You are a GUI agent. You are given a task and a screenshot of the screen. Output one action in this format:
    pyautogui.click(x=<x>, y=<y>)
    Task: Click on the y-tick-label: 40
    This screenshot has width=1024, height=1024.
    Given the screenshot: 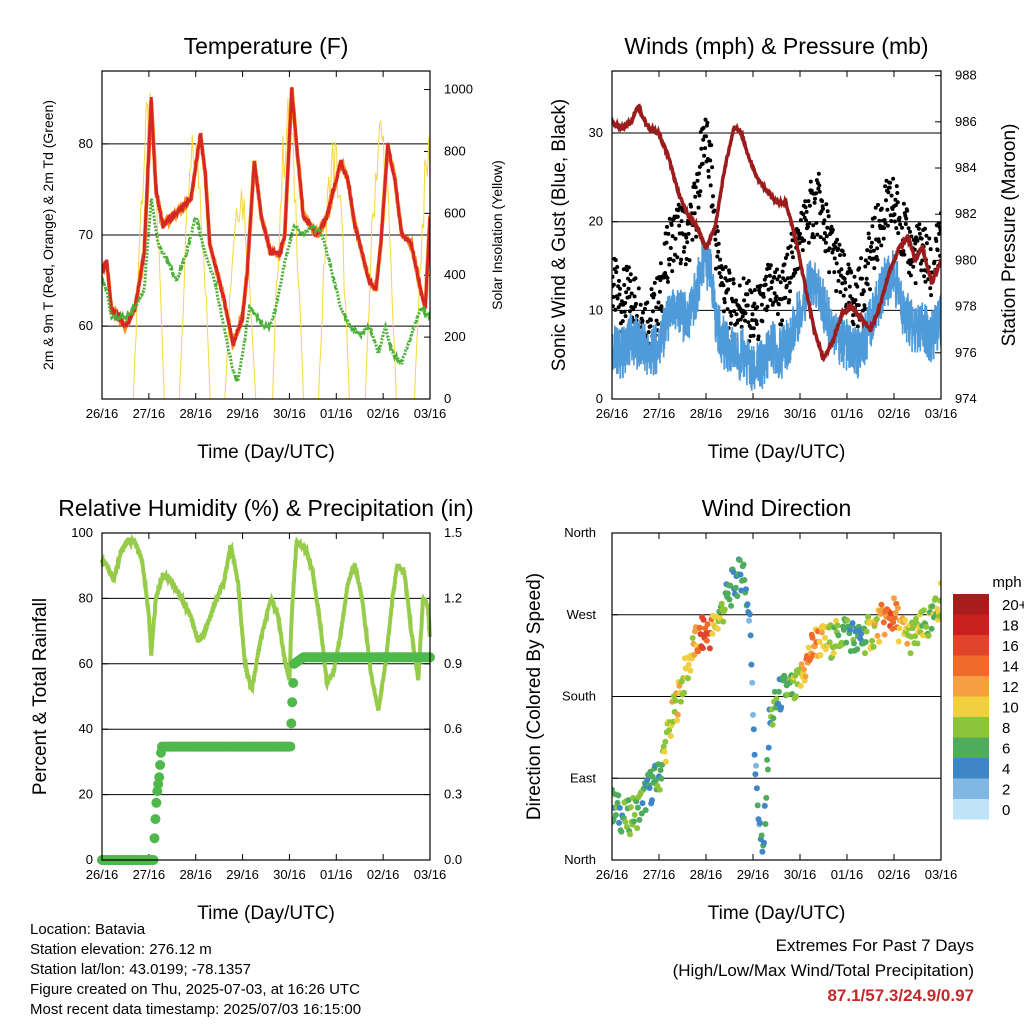 What is the action you would take?
    pyautogui.click(x=86, y=728)
    